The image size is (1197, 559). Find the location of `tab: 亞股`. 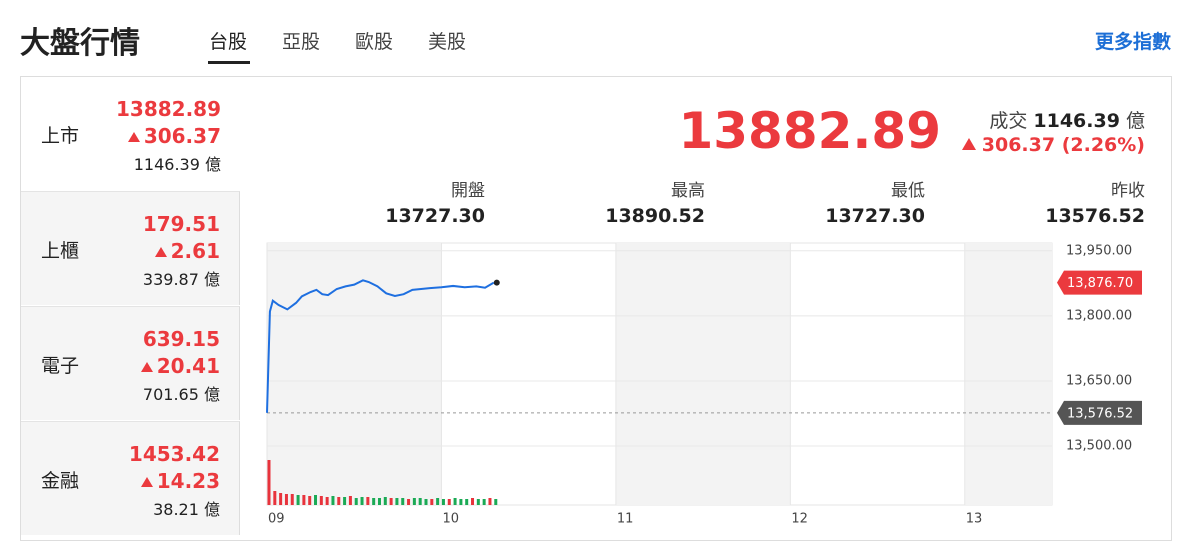

tab: 亞股 is located at coordinates (301, 42).